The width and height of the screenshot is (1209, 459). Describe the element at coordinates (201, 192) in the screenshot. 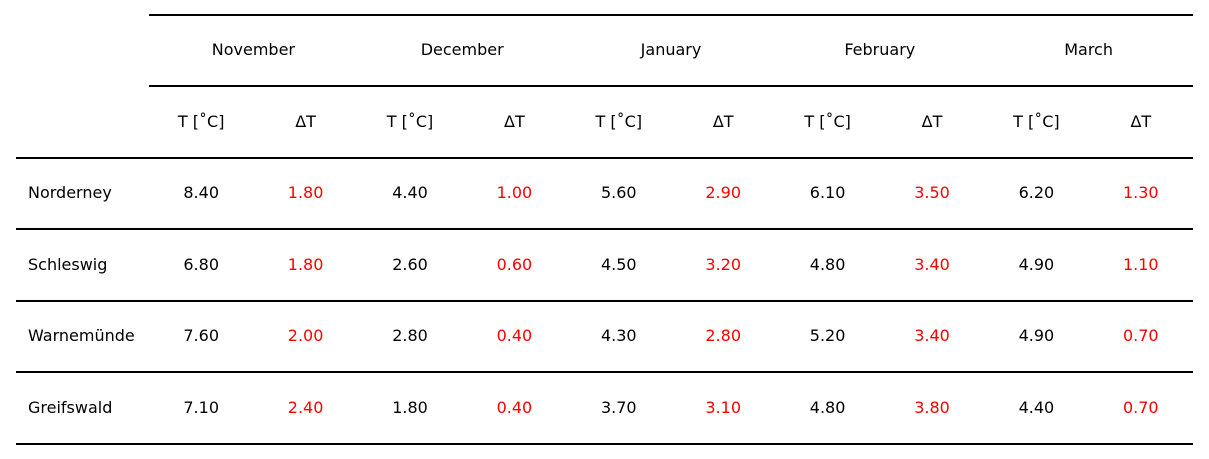

I see `temperature-cell: 8.40` at that location.